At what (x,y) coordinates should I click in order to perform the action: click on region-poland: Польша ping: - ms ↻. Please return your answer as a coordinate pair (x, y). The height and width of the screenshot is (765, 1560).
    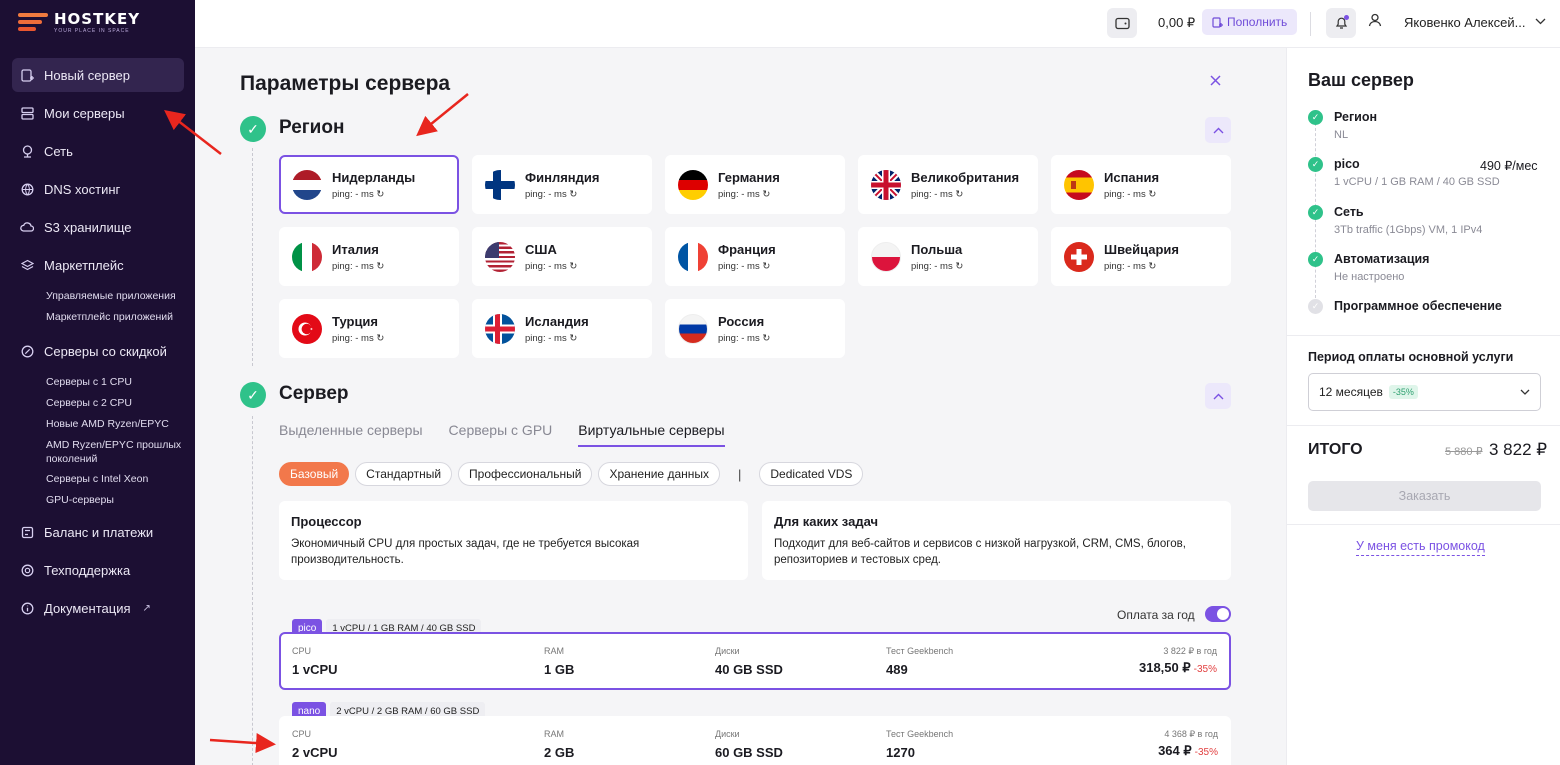
    Looking at the image, I should click on (948, 256).